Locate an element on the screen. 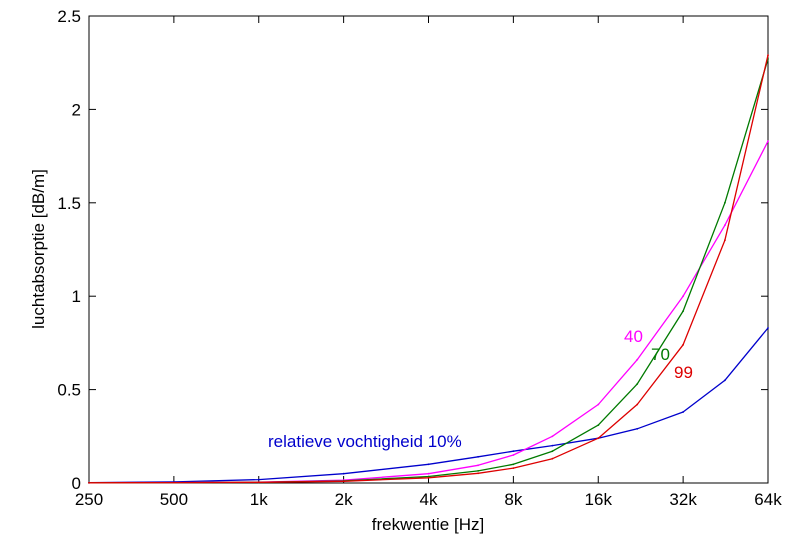 The width and height of the screenshot is (800, 550). x-tick-label: 64k is located at coordinates (768, 499).